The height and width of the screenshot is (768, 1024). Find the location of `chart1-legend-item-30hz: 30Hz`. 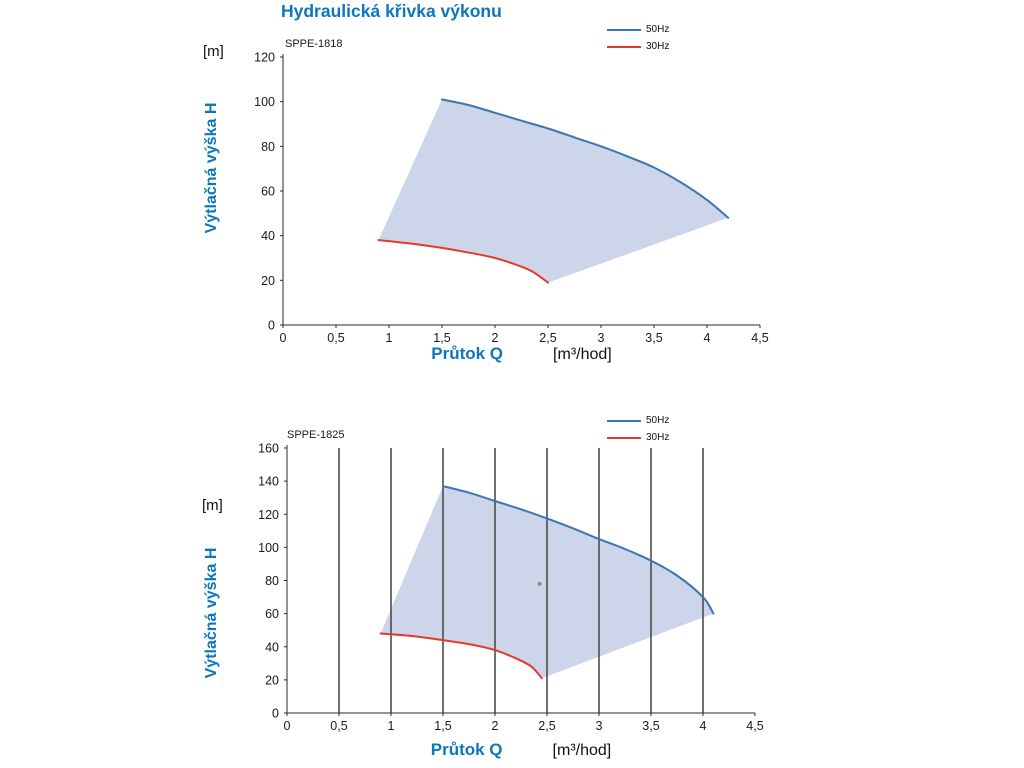

chart1-legend-item-30hz: 30Hz is located at coordinates (638, 47).